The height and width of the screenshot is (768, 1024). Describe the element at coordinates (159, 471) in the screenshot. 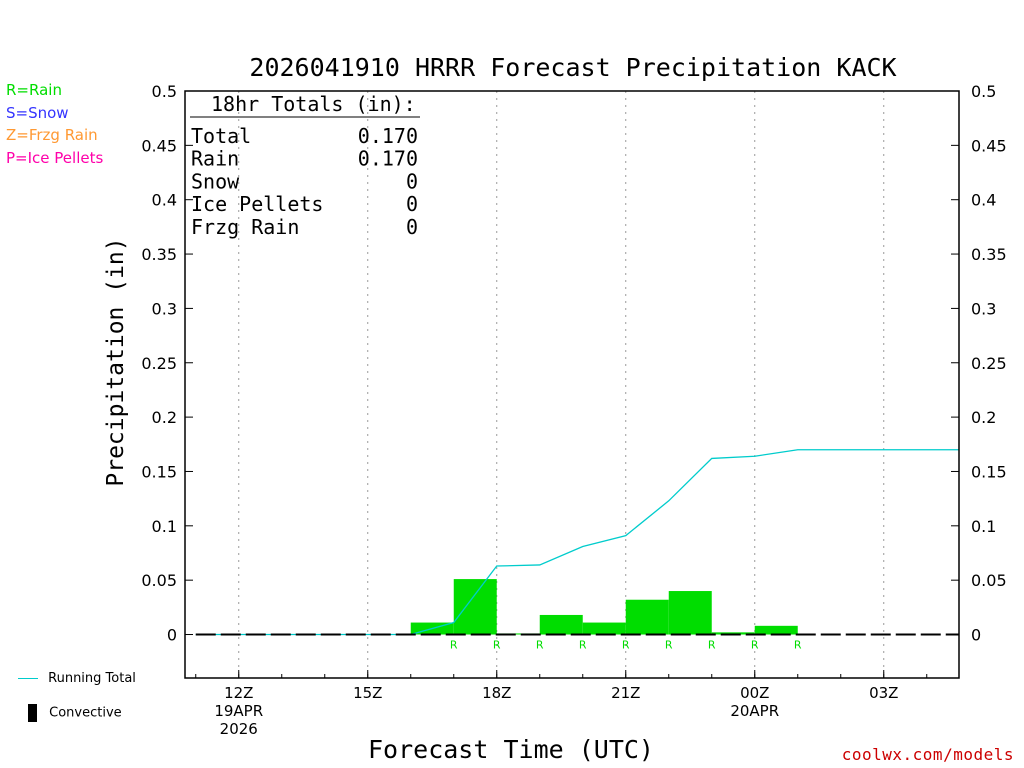

I see `y-tick-label-left: 0.15` at that location.